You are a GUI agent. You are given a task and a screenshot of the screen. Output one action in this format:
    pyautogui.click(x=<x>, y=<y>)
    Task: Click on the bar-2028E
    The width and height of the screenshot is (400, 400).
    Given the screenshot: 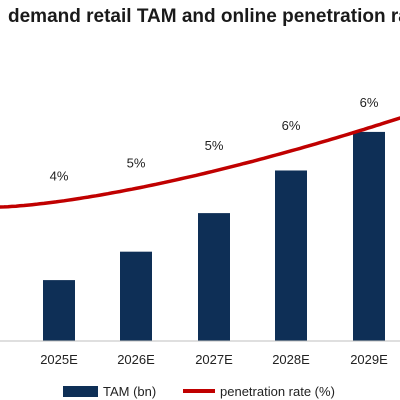 What is the action you would take?
    pyautogui.click(x=291, y=255)
    